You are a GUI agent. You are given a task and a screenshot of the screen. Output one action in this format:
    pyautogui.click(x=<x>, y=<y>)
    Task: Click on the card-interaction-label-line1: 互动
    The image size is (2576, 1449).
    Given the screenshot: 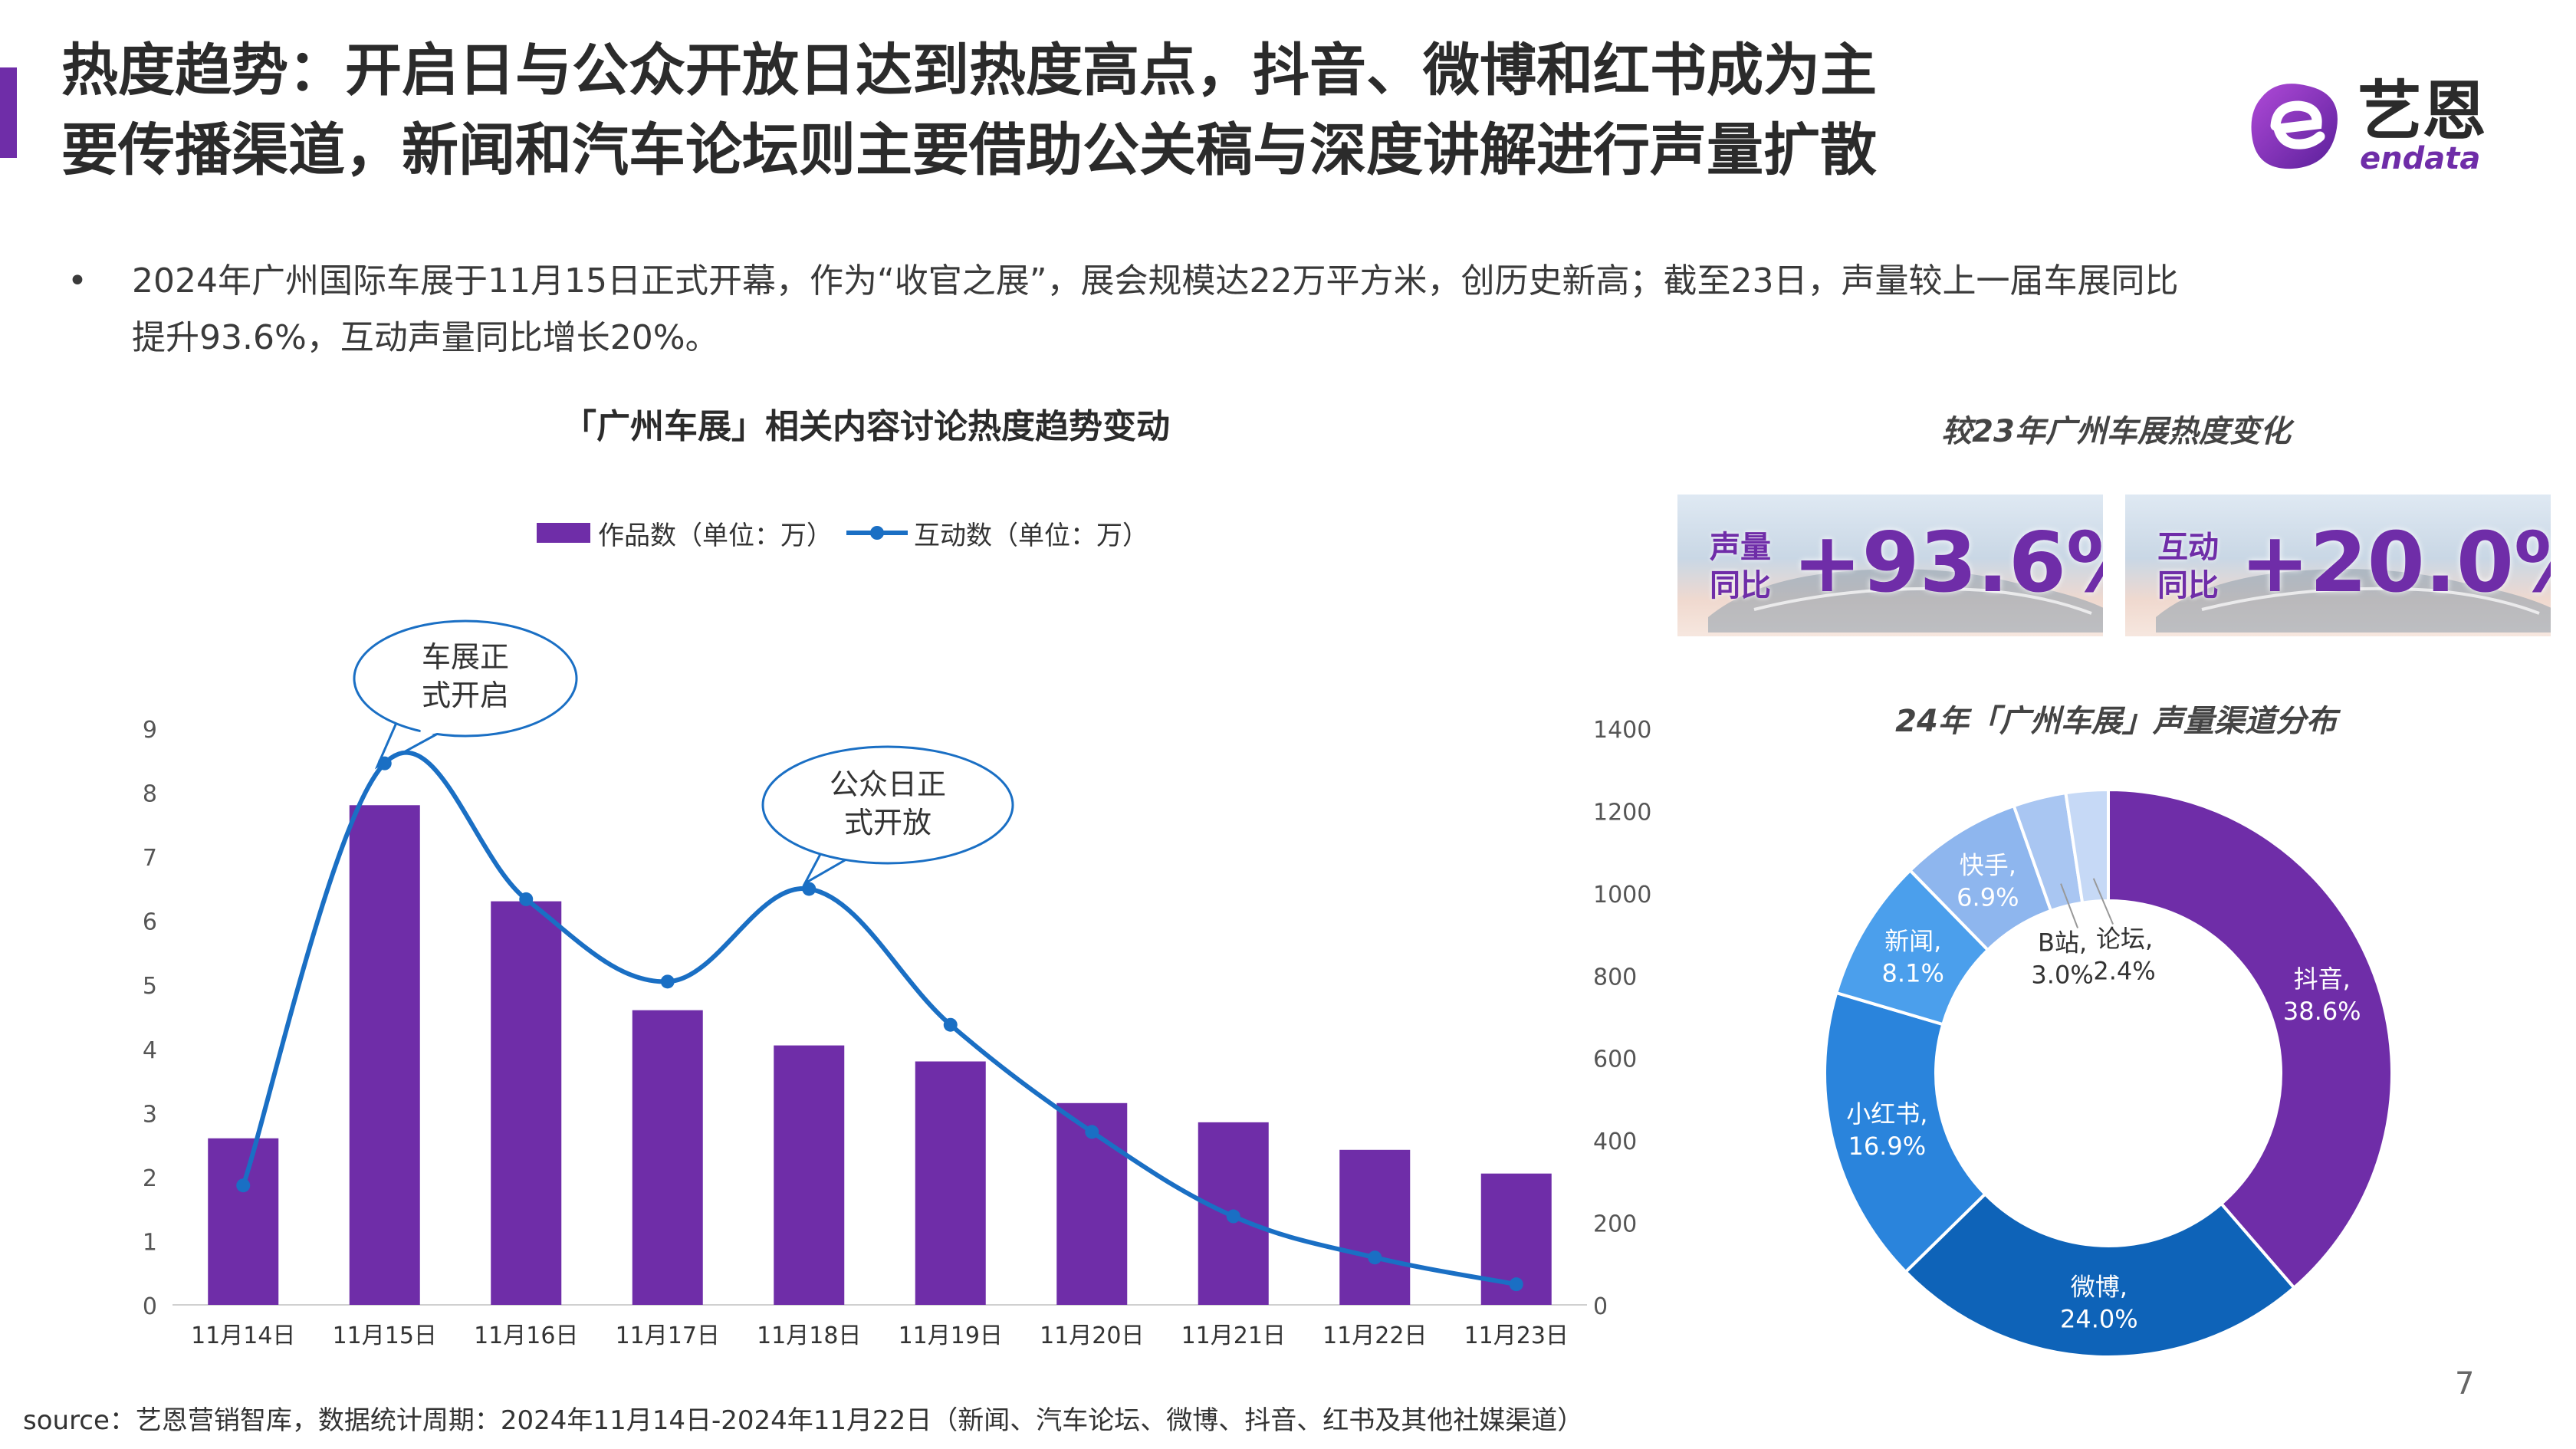 What is the action you would take?
    pyautogui.click(x=2188, y=548)
    